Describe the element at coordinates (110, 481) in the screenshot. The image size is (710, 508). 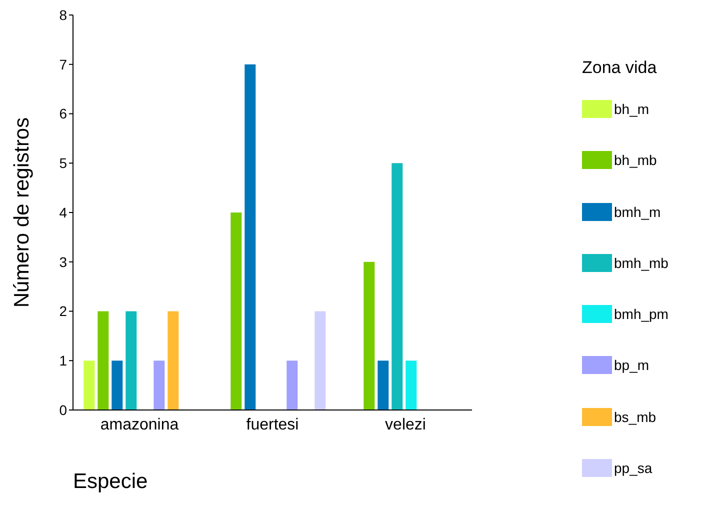
I see `x-axis-title: Especie` at that location.